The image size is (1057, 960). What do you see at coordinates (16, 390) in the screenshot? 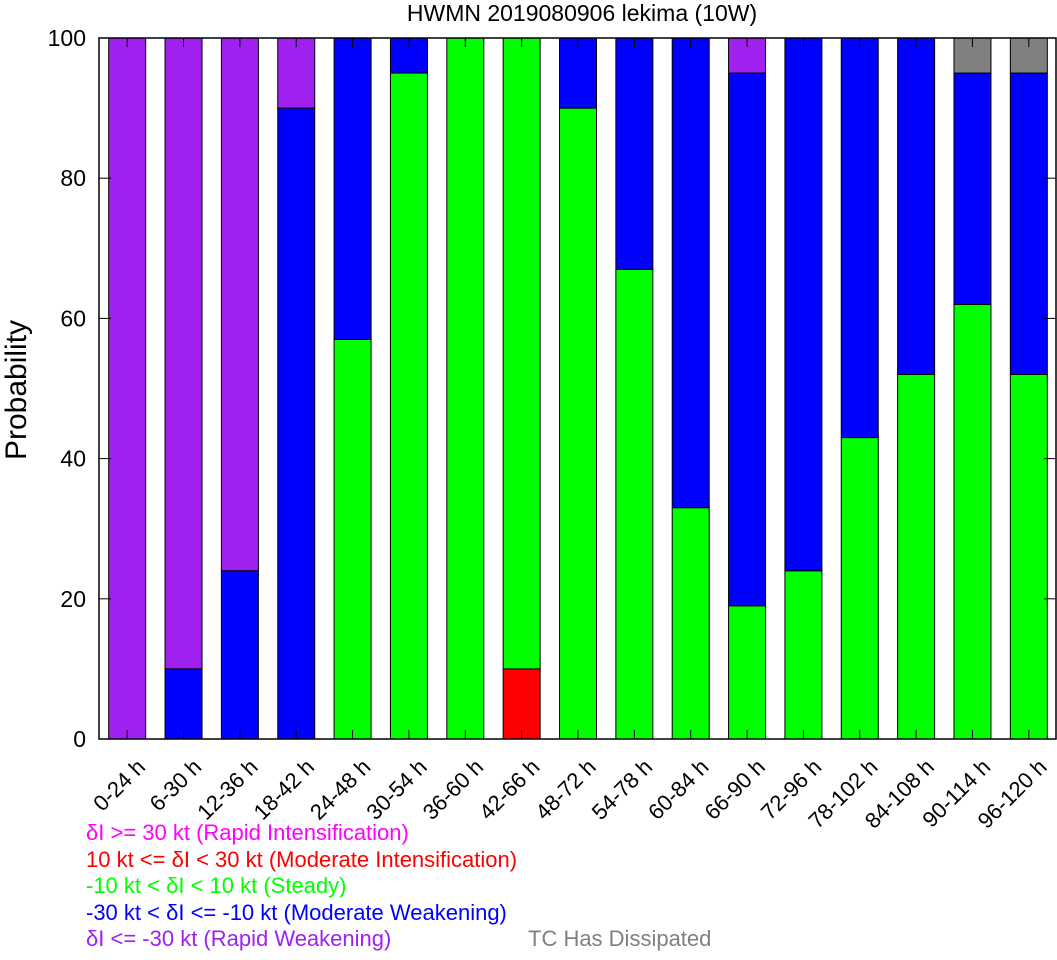
I see `y-axis-label: Probability` at bounding box center [16, 390].